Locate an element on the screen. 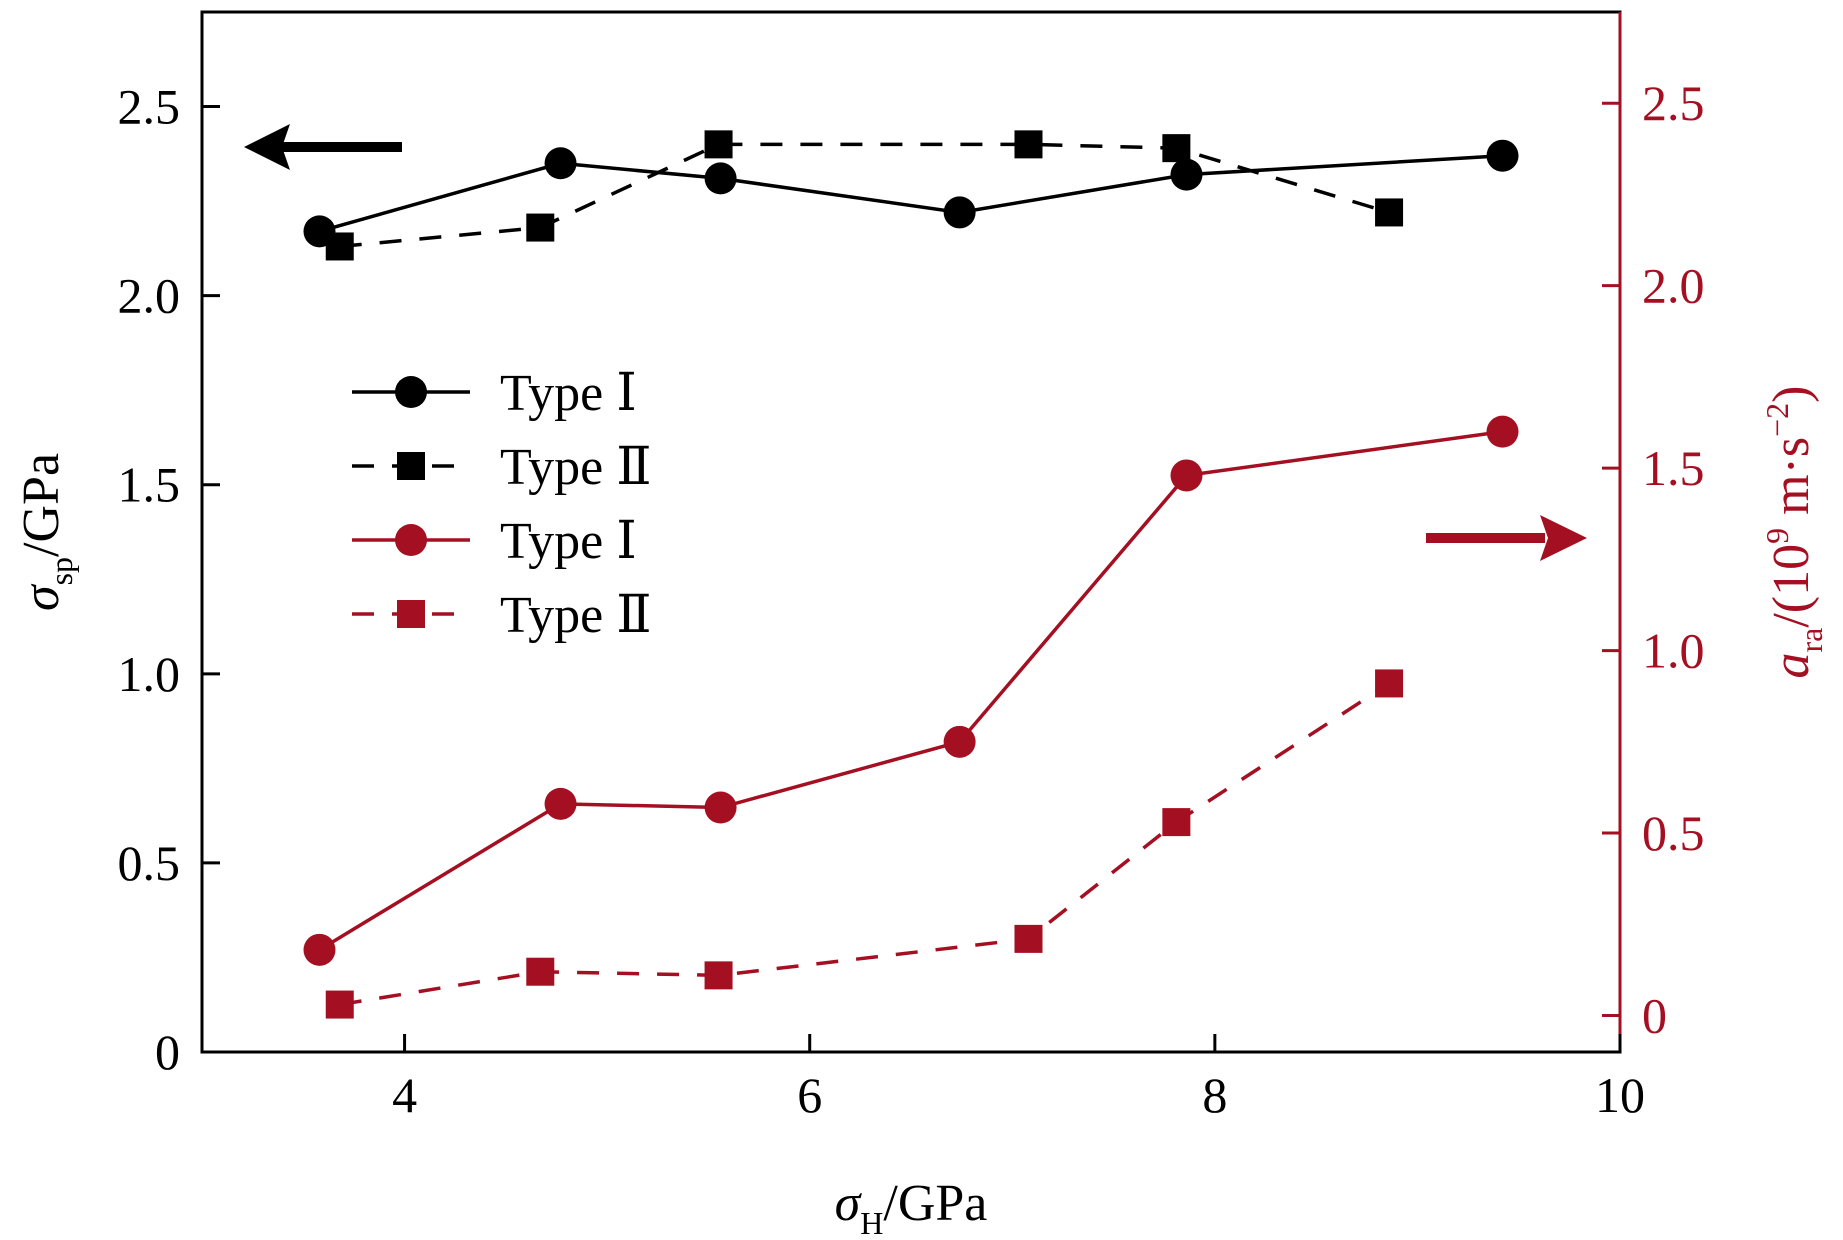 The image size is (1843, 1240). y-right-axis-ticks: 0 0.5 1.0 1.5 2.0 2.5 is located at coordinates (1653, 559).